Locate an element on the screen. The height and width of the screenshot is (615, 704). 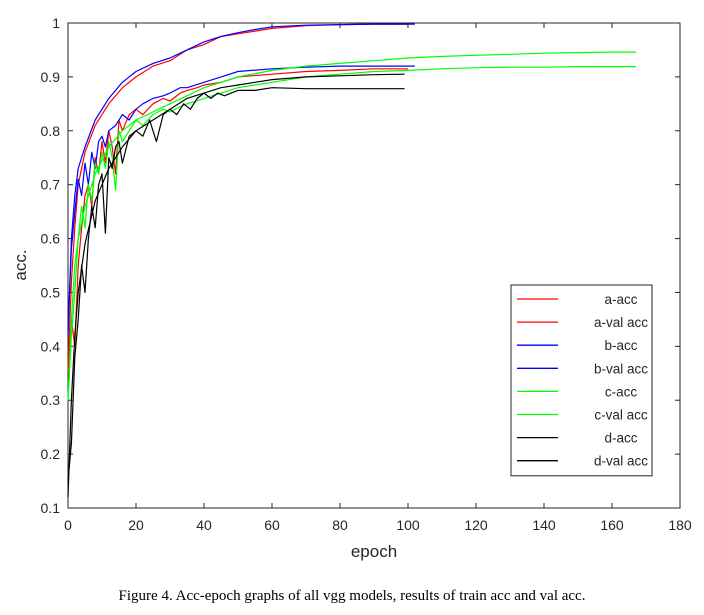
legend-label: b-val acc is located at coordinates (621, 368).